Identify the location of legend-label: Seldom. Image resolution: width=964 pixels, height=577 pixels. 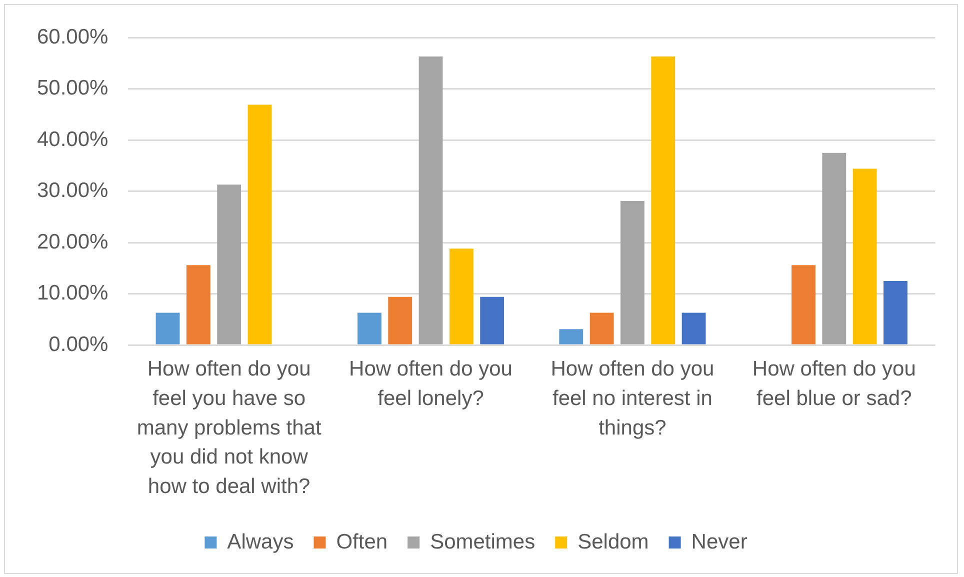
(613, 542).